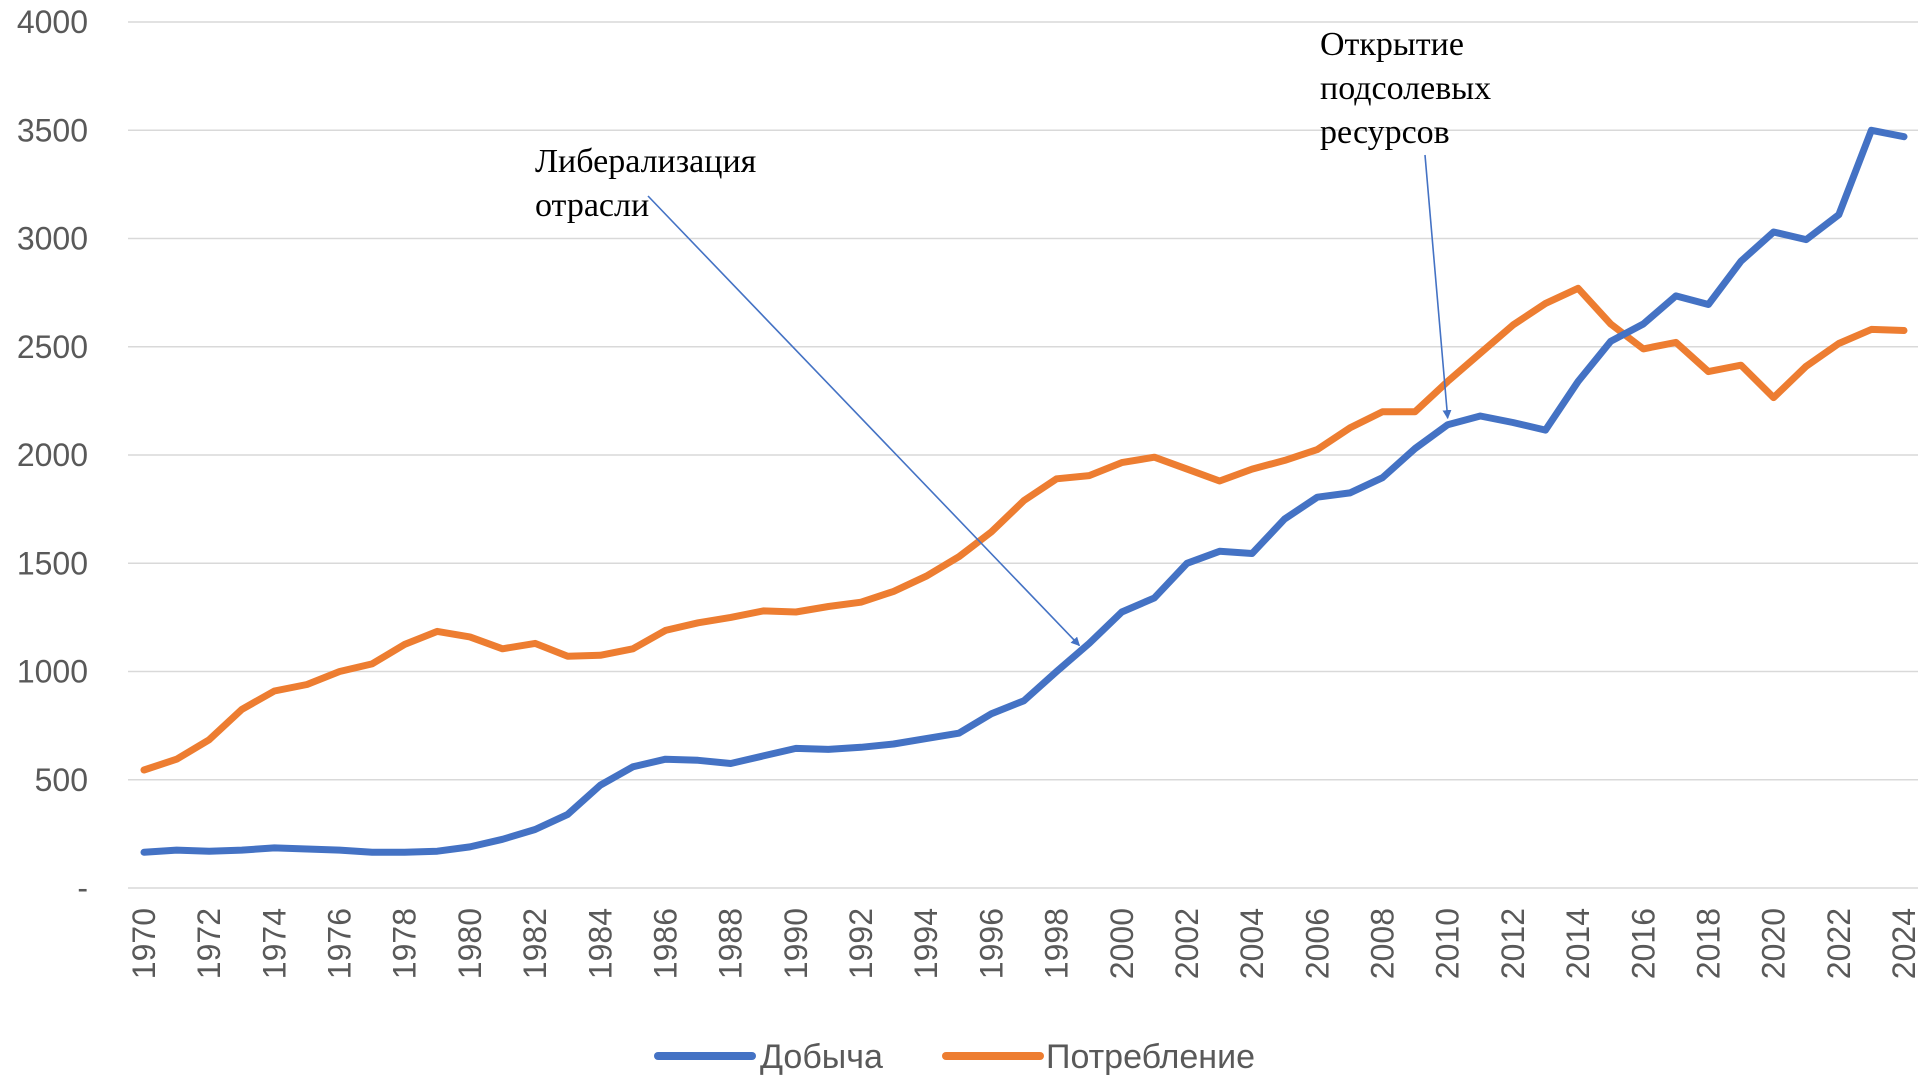  I want to click on x-tick-label: 1986, so click(665, 943).